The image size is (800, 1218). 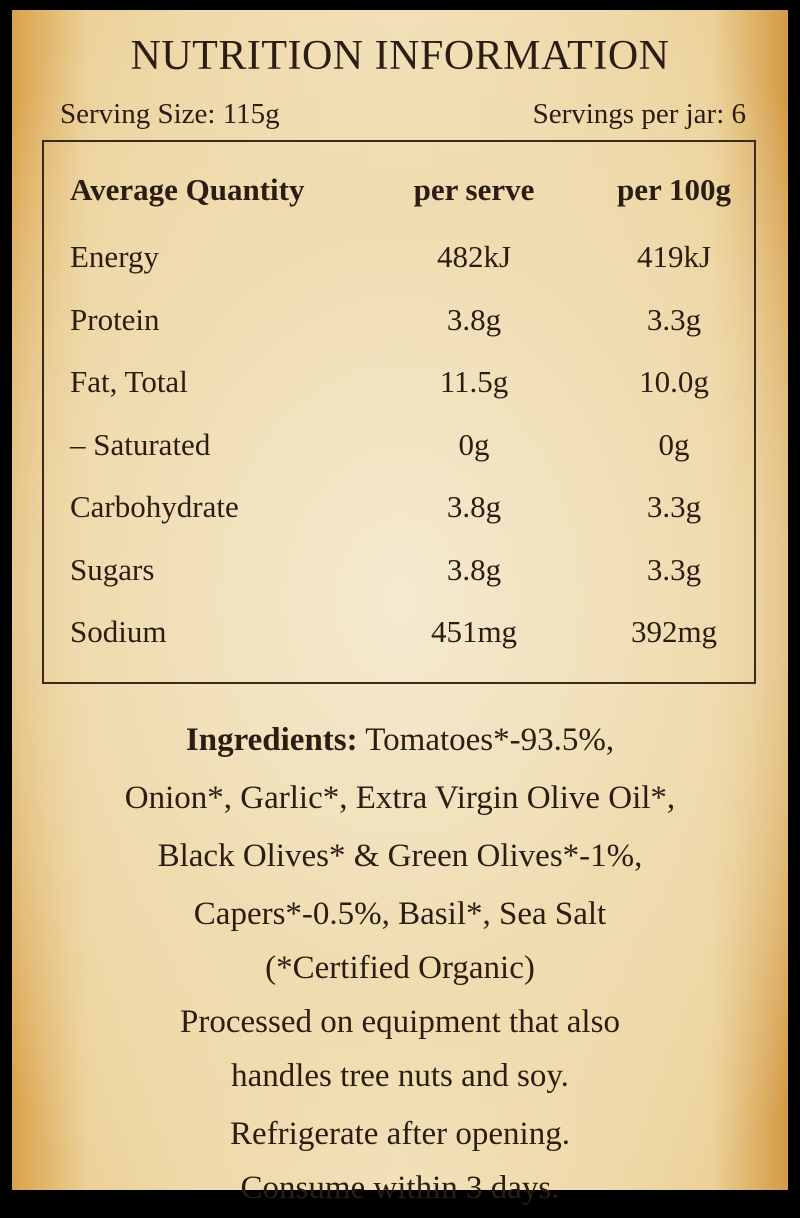 I want to click on nutrient-name: Carbohydrate, so click(x=154, y=506).